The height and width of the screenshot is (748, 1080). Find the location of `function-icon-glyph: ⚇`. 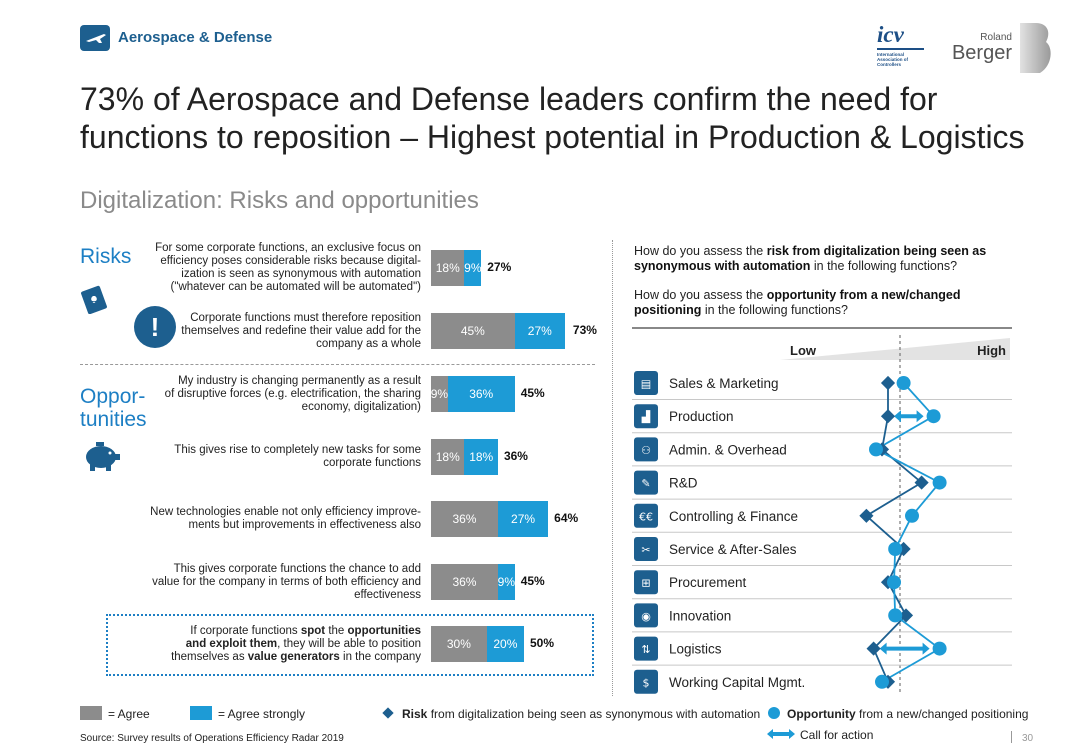

function-icon-glyph: ⚇ is located at coordinates (646, 450).